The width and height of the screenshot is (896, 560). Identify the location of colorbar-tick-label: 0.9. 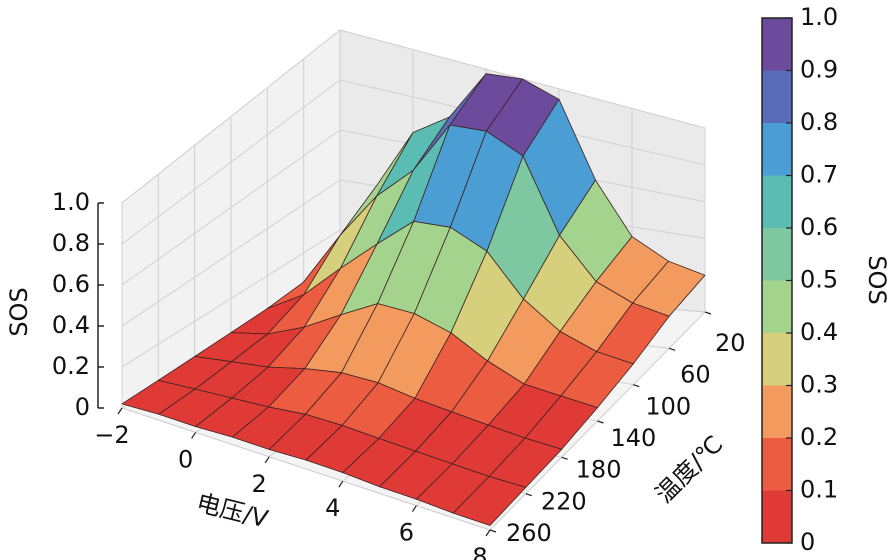
(819, 70).